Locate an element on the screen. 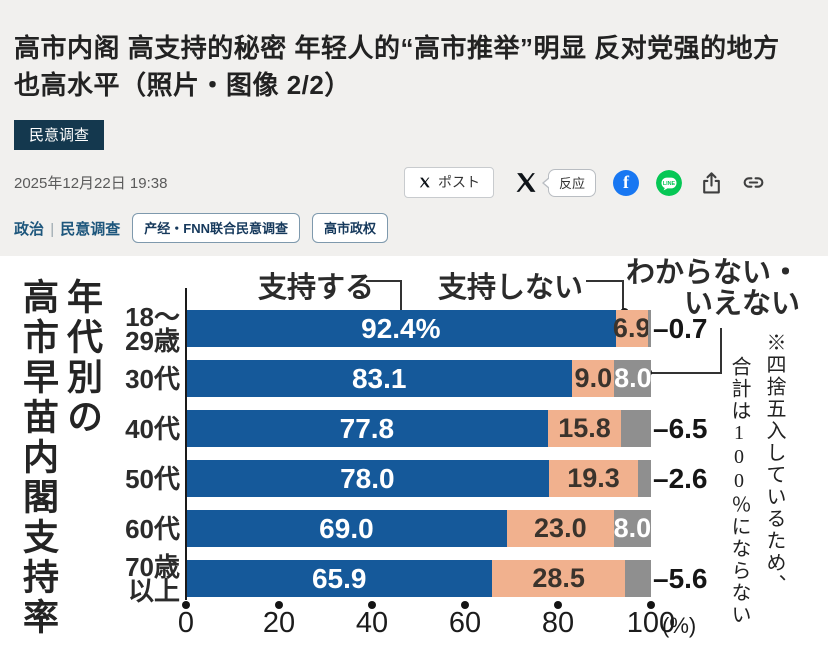  category-label: 18～ 29歳 is located at coordinates (148, 328).